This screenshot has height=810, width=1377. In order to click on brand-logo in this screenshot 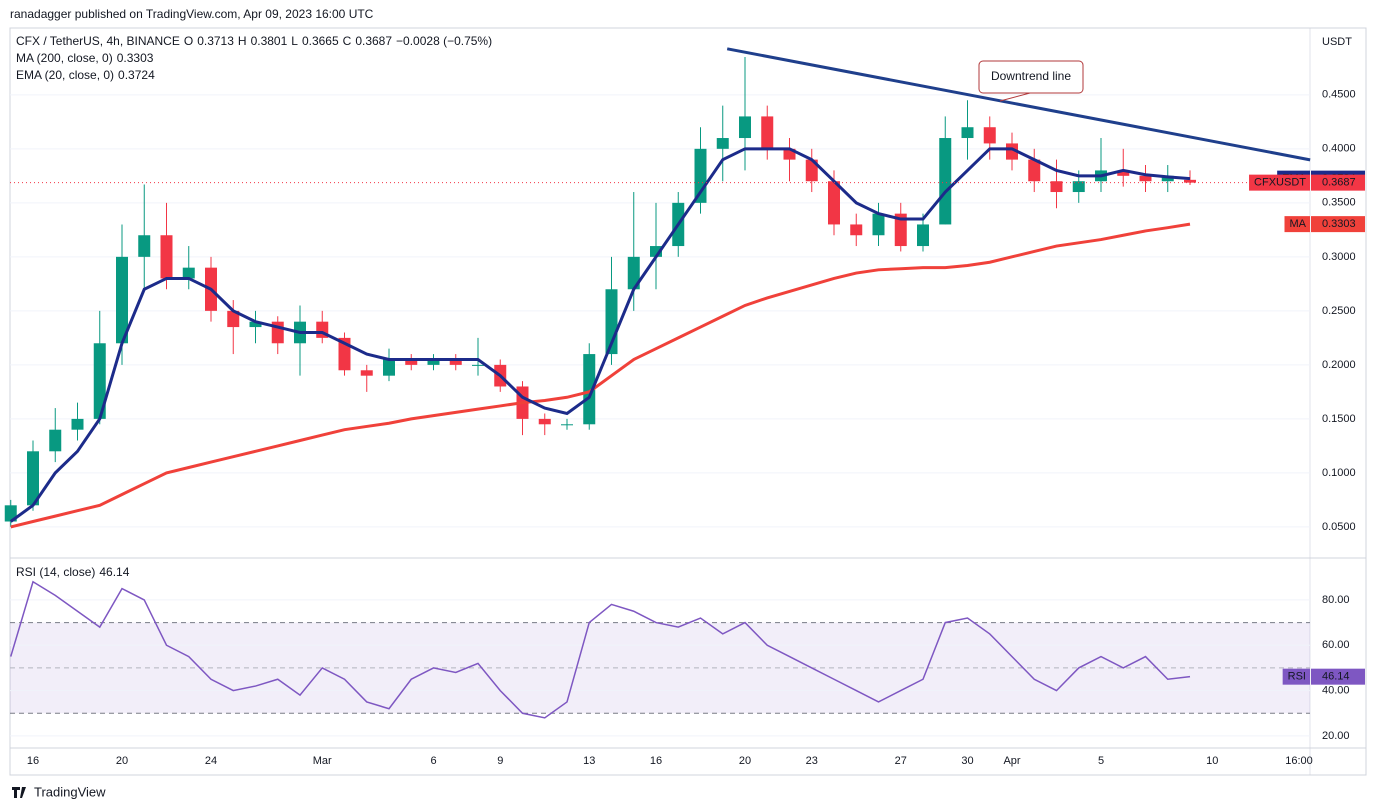, I will do `click(19, 792)`.